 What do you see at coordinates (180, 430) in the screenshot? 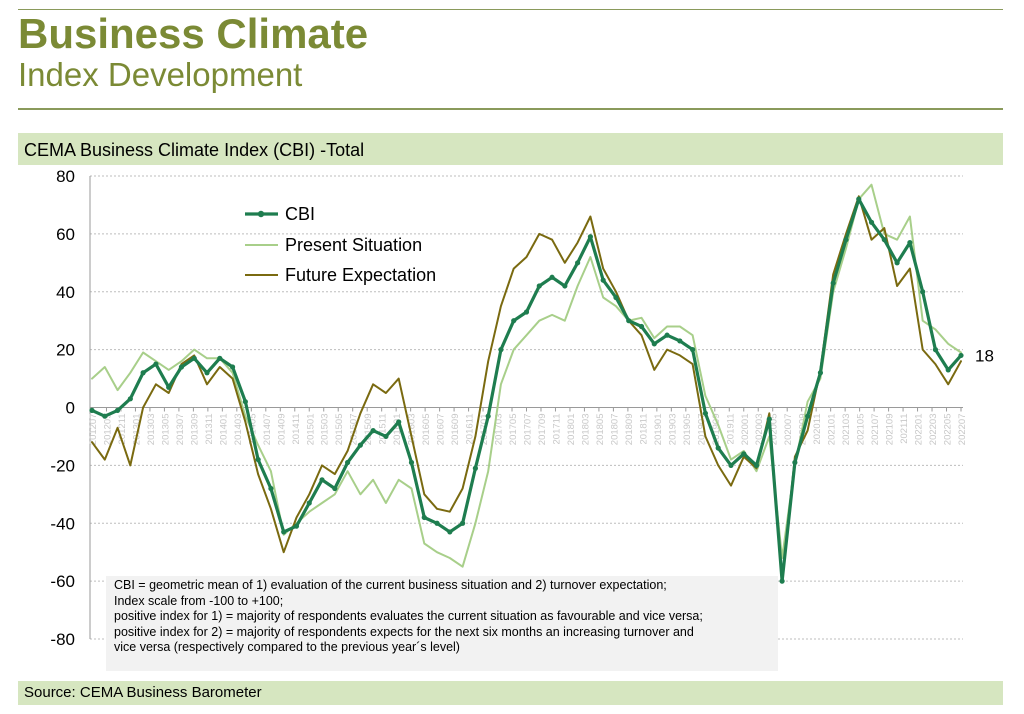
I see `x-tick-label: 201307` at bounding box center [180, 430].